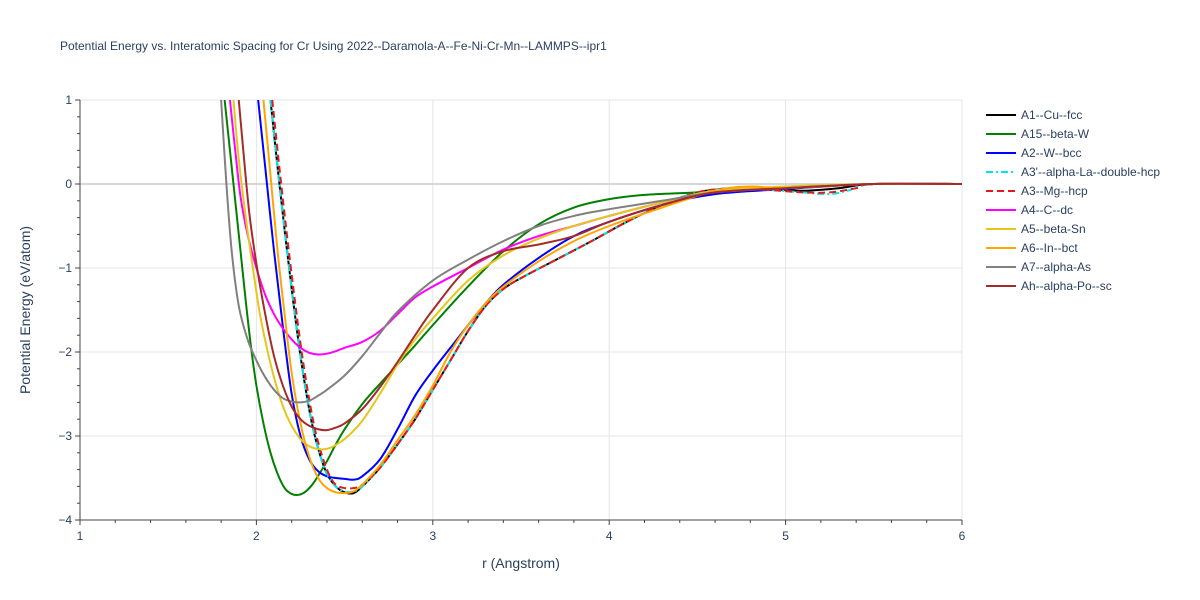  I want to click on legend-item: A1--Cu--fcc, so click(1034, 115).